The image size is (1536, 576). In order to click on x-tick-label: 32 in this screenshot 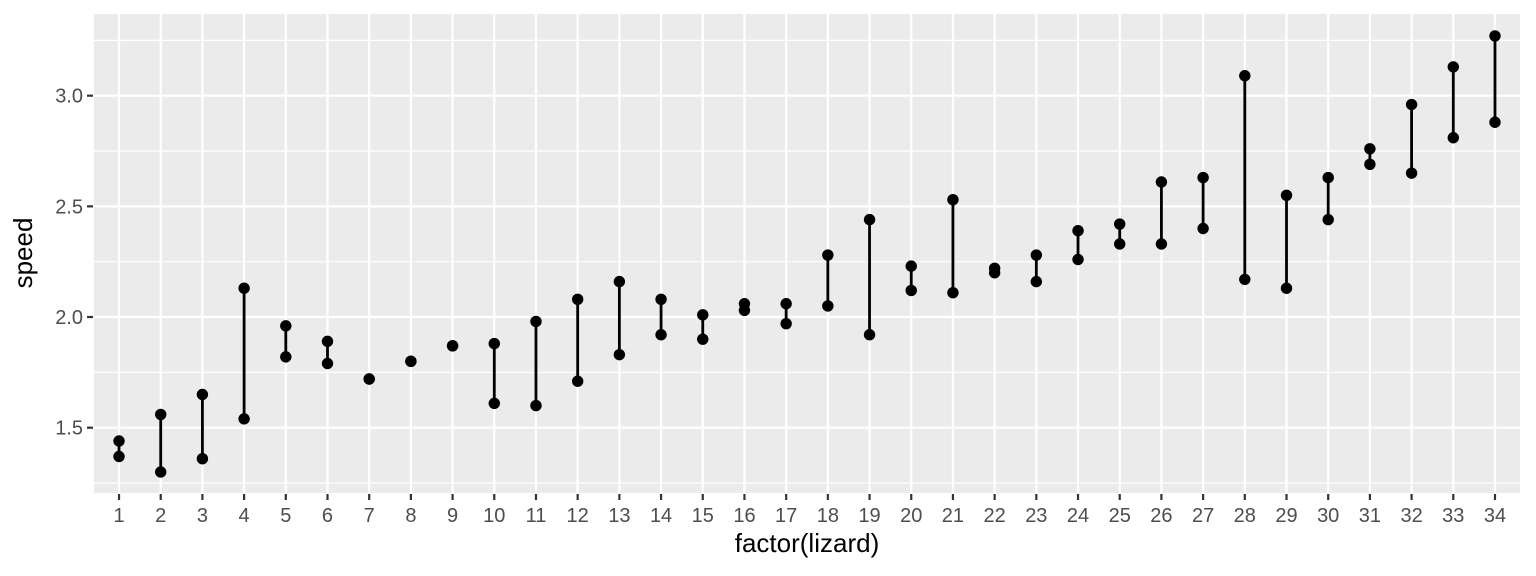, I will do `click(1411, 516)`.